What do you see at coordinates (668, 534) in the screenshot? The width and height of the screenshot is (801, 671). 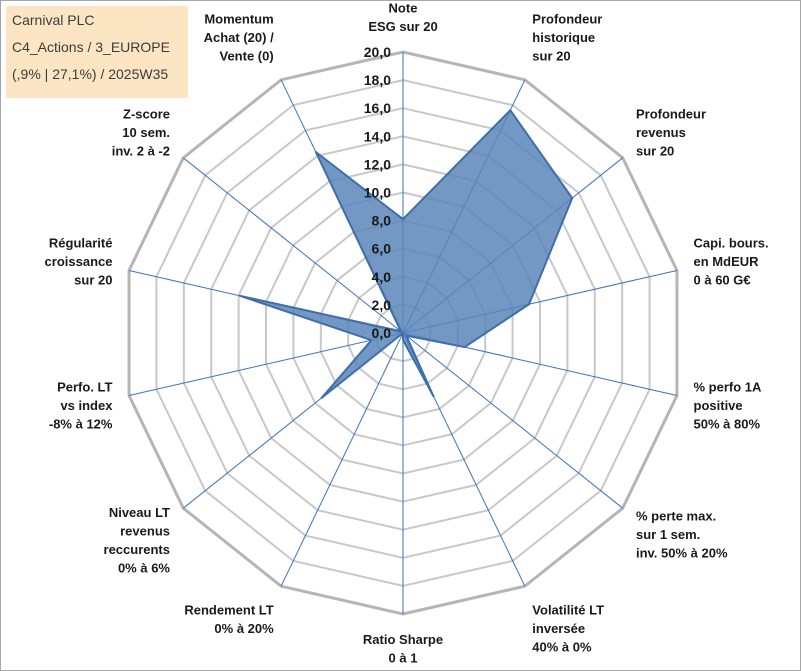 I see `axis-label-line: sur 1 sem.` at bounding box center [668, 534].